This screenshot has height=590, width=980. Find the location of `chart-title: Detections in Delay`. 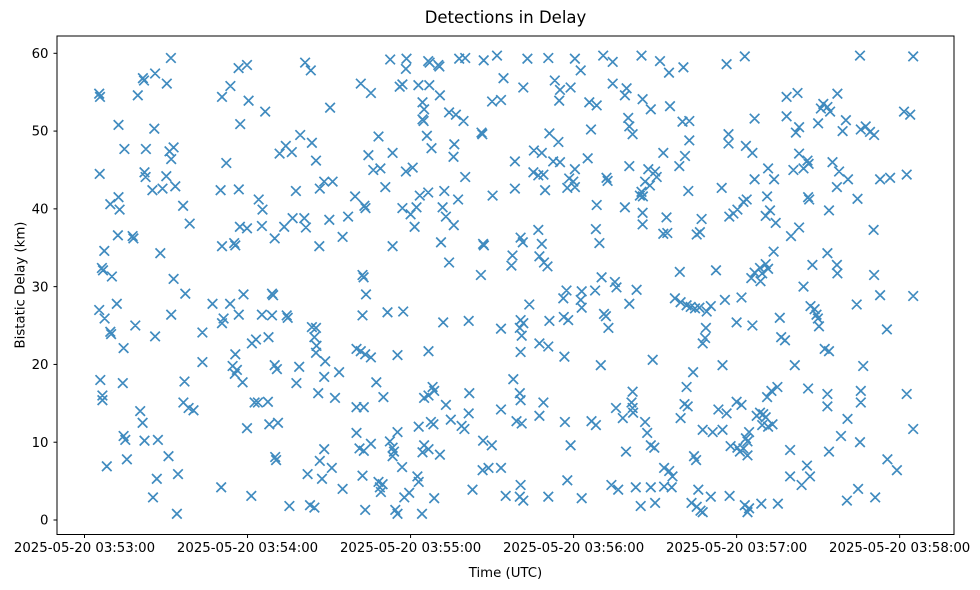

chart-title: Detections in Delay is located at coordinates (505, 17).